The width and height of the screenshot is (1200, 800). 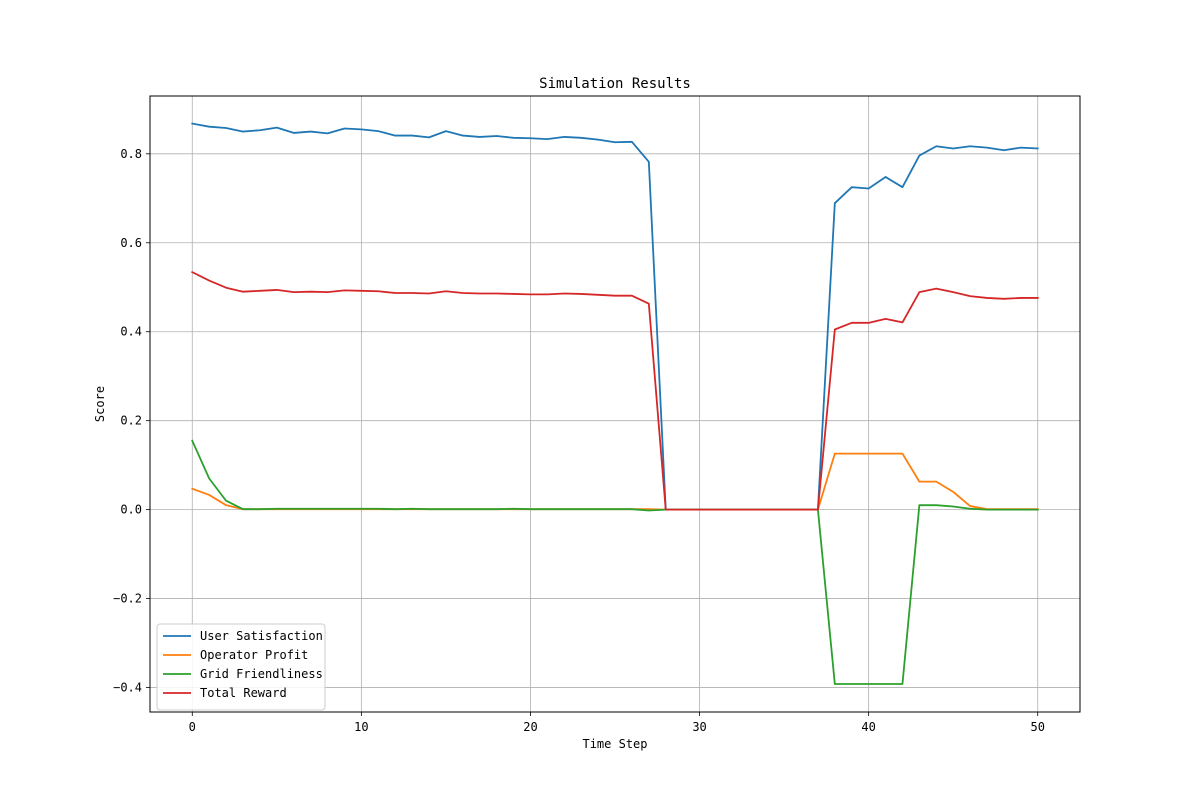 I want to click on x-tick-label: 30, so click(x=699, y=727).